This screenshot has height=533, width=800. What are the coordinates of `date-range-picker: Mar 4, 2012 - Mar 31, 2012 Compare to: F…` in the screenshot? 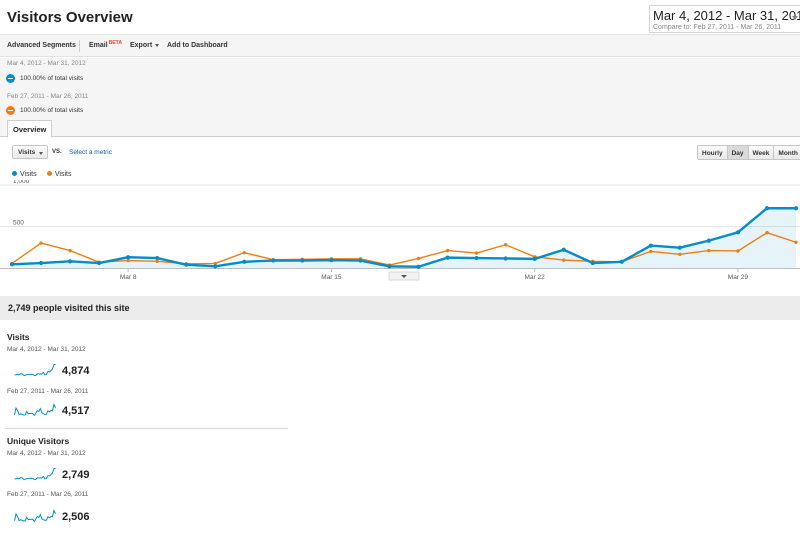 It's located at (724, 19).